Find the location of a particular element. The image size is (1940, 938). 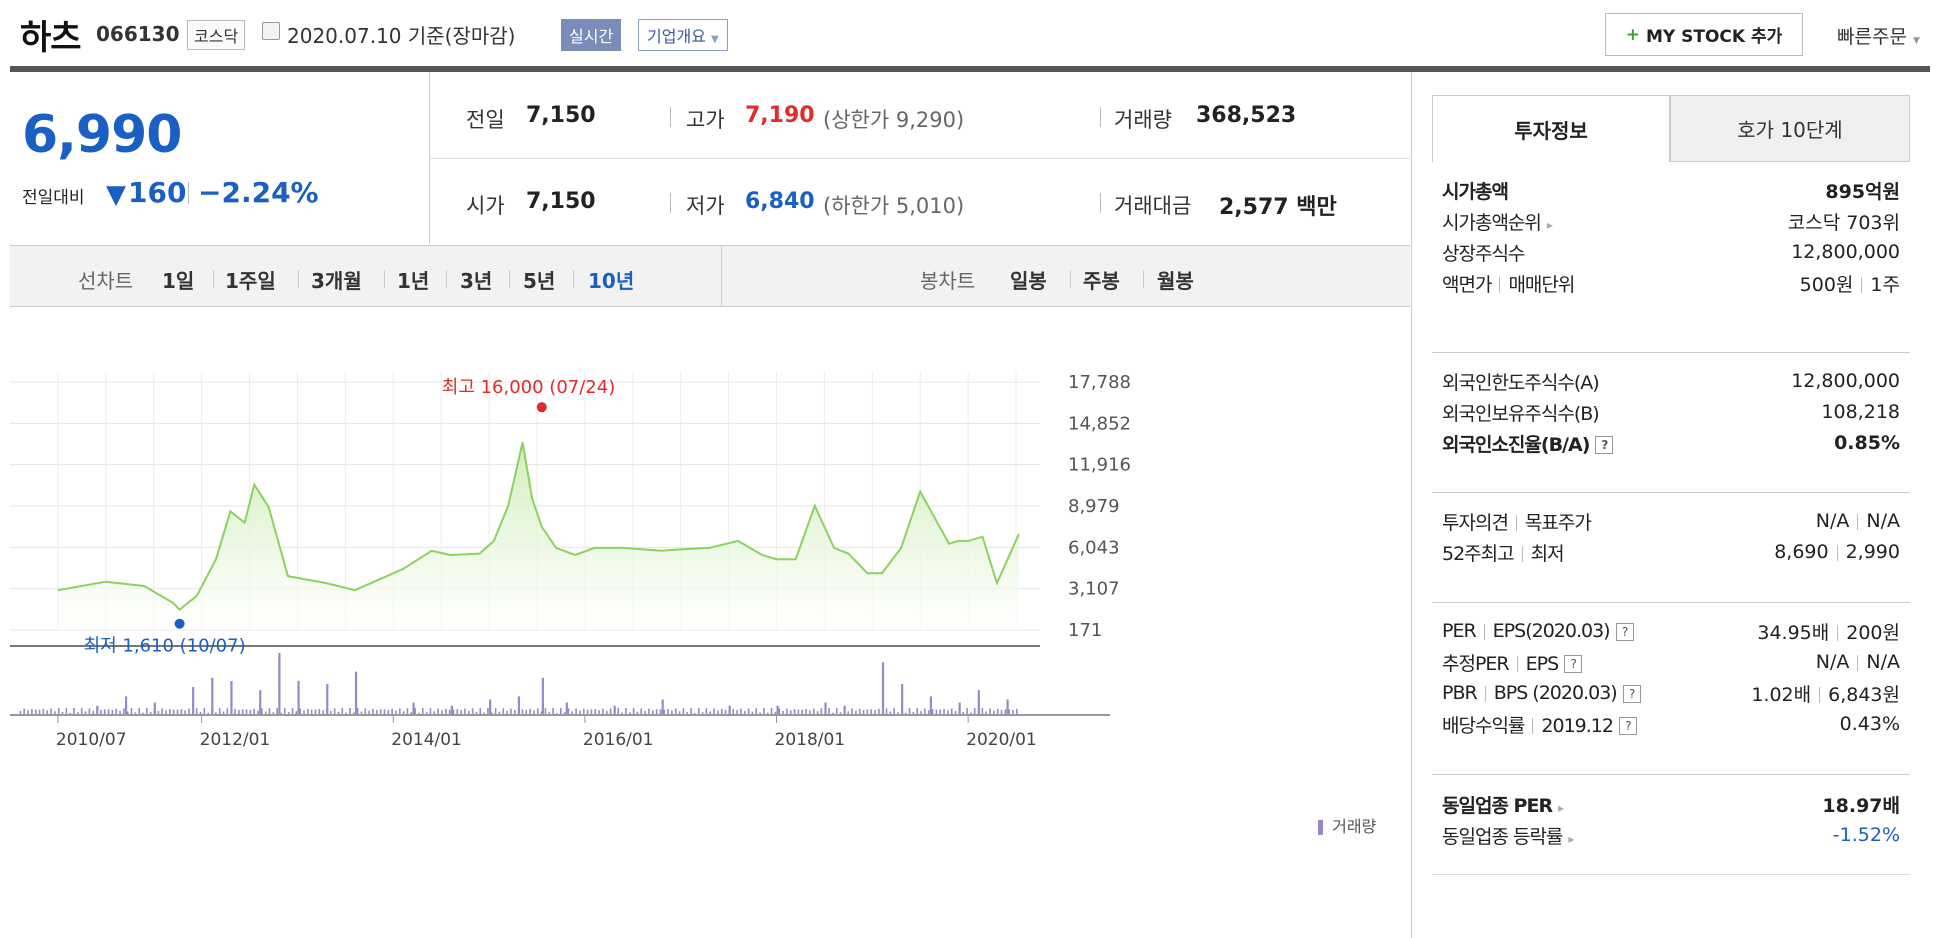

high-label: 고가 is located at coordinates (705, 120).